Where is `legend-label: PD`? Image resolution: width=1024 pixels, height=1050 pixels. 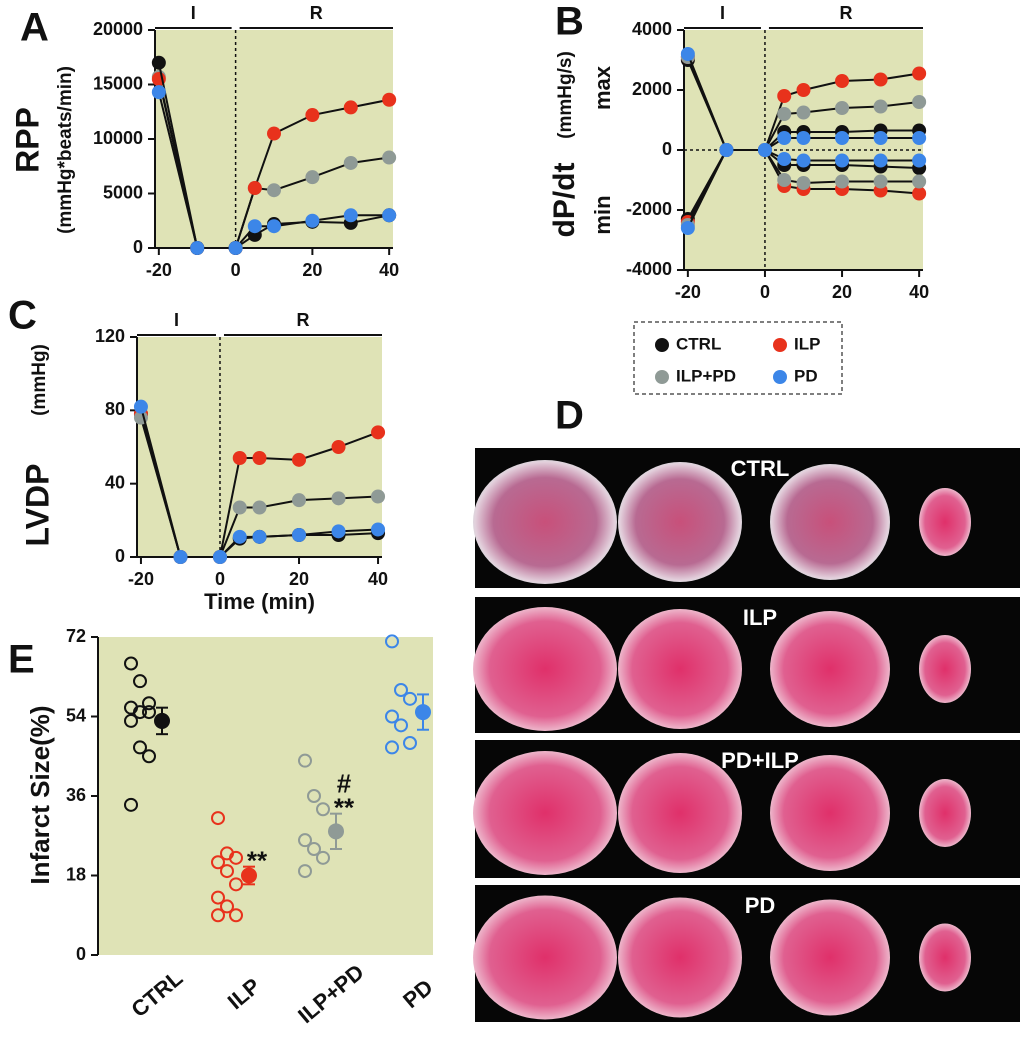
legend-label: PD is located at coordinates (806, 375).